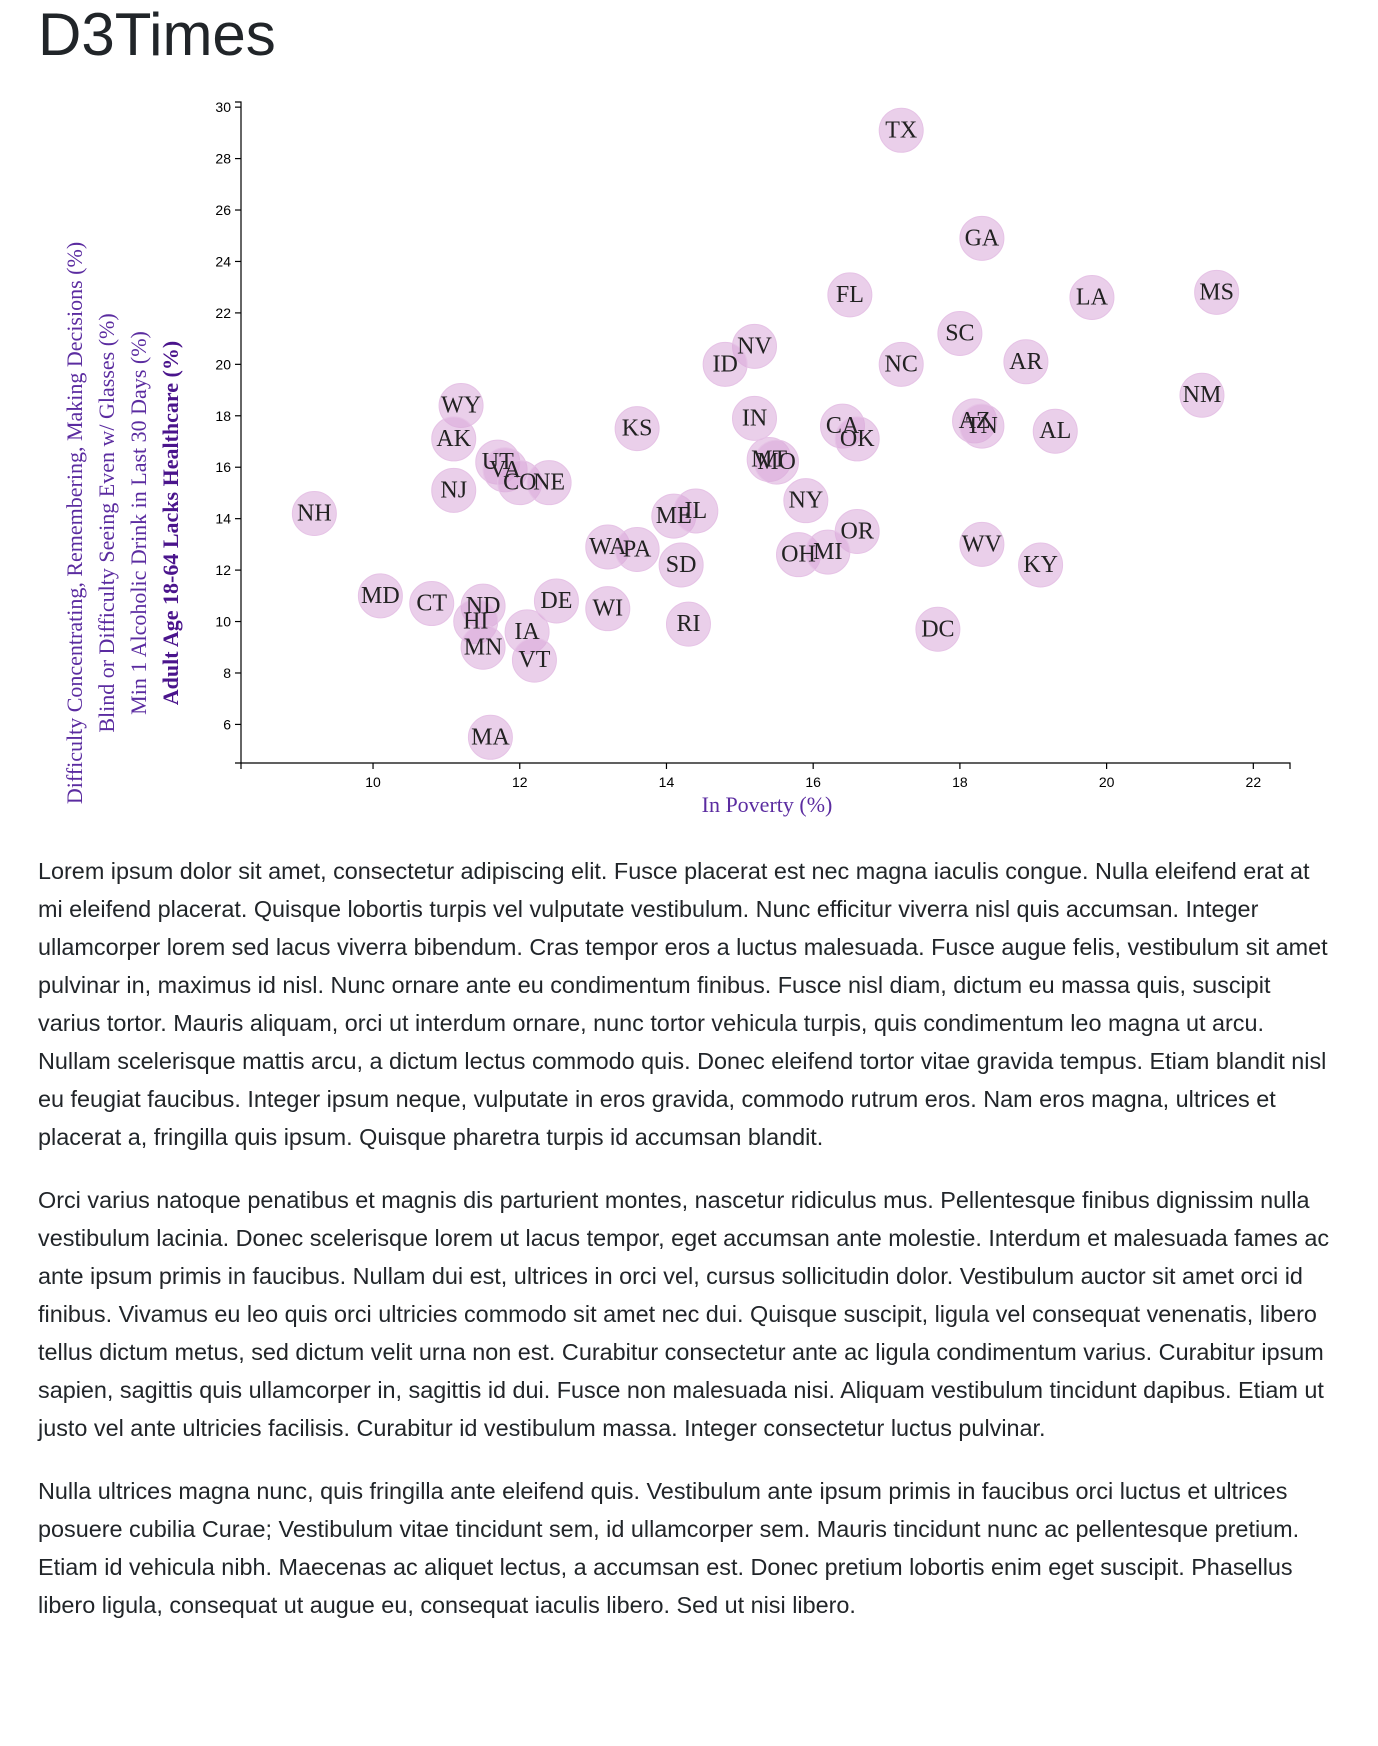 The image size is (1378, 1746). I want to click on x-axis-title: In Poverty (%), so click(767, 804).